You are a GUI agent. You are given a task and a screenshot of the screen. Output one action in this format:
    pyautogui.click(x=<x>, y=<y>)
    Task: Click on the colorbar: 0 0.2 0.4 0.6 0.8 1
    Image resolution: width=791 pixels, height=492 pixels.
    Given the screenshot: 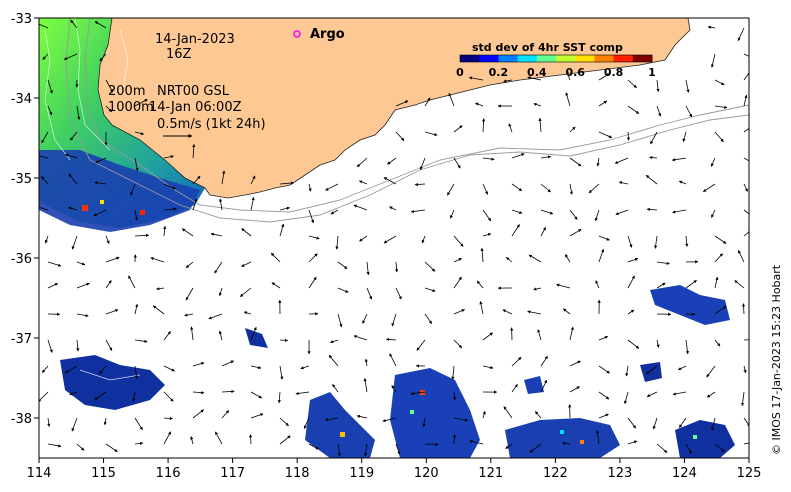 What is the action you would take?
    pyautogui.click(x=556, y=66)
    